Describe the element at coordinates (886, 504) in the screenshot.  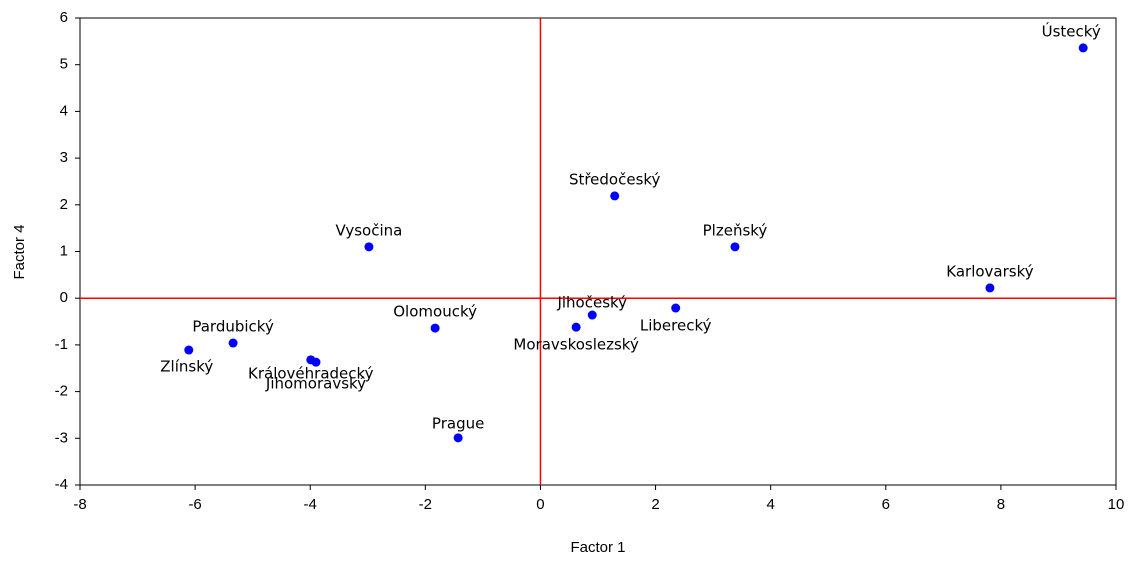
I see `x-tick-label: 6` at that location.